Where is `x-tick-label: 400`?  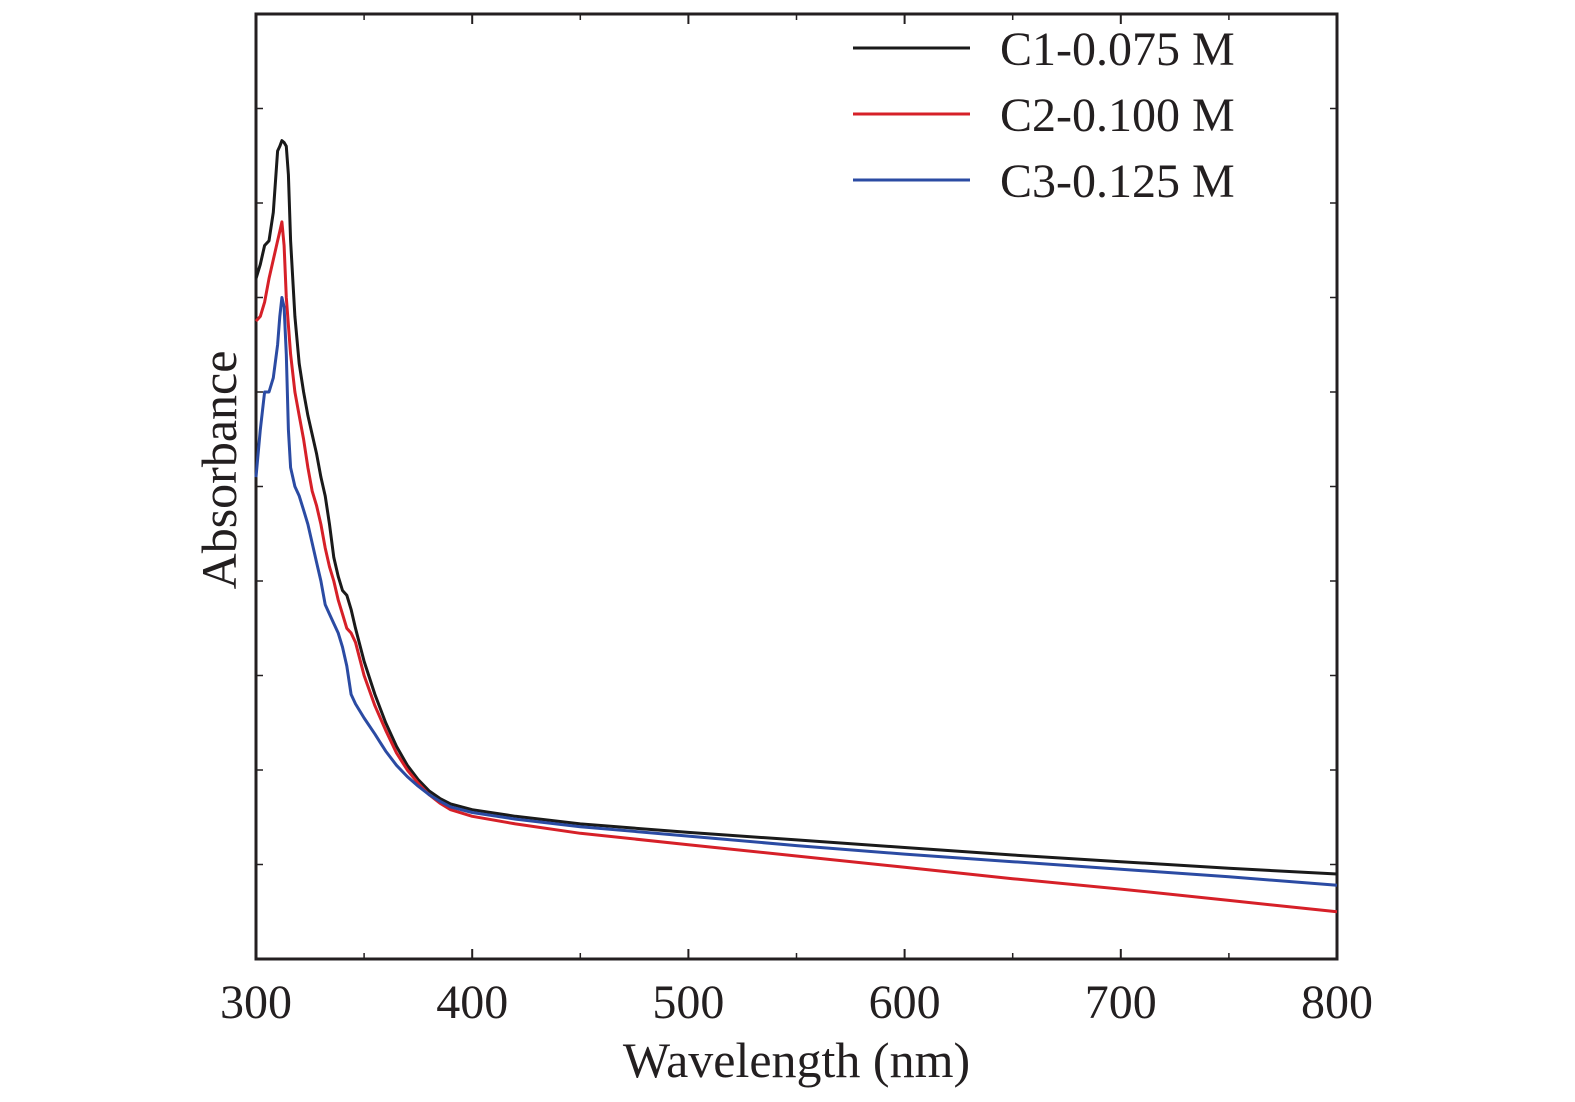
x-tick-label: 400 is located at coordinates (472, 1002).